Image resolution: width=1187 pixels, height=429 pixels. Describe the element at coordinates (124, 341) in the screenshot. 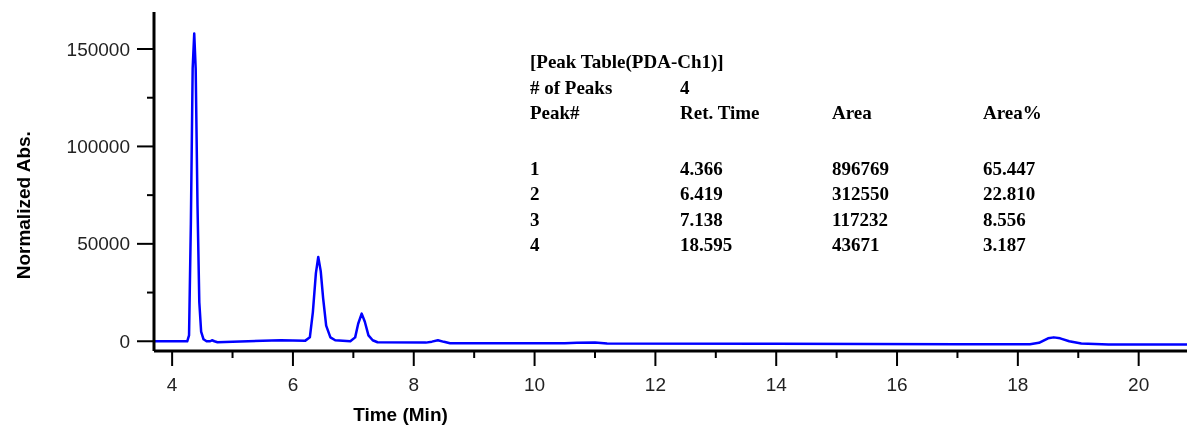

I see `y-tick-label: 0` at that location.